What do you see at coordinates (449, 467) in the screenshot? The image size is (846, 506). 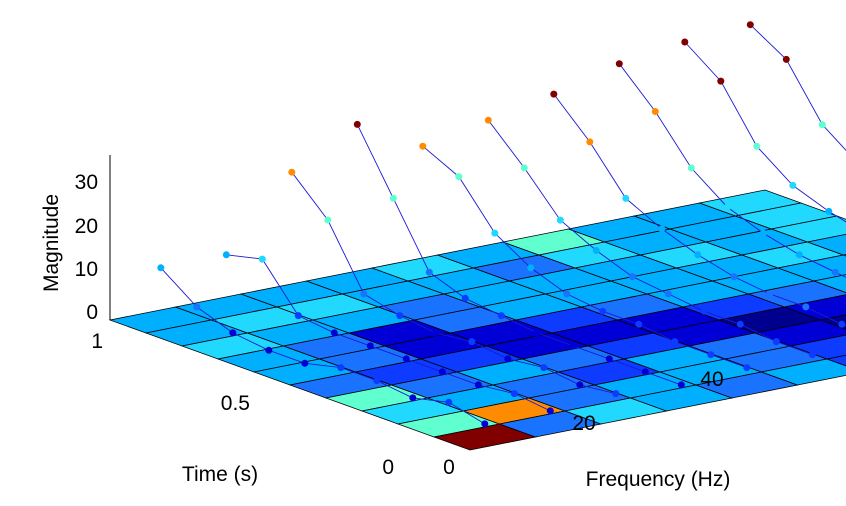 I see `x-tick-label: 0` at bounding box center [449, 467].